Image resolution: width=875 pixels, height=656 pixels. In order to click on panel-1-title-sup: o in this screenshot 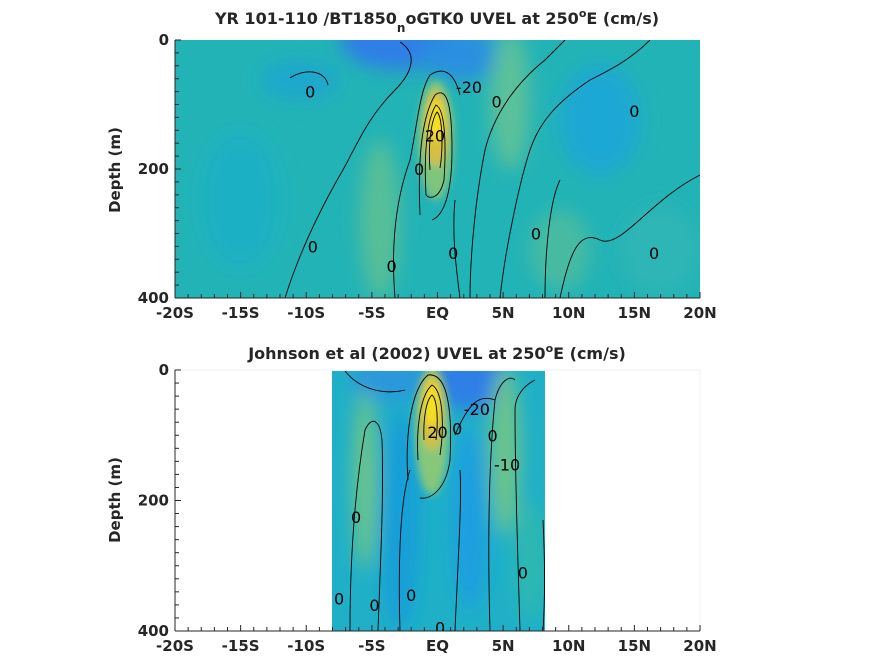, I will do `click(583, 13)`.